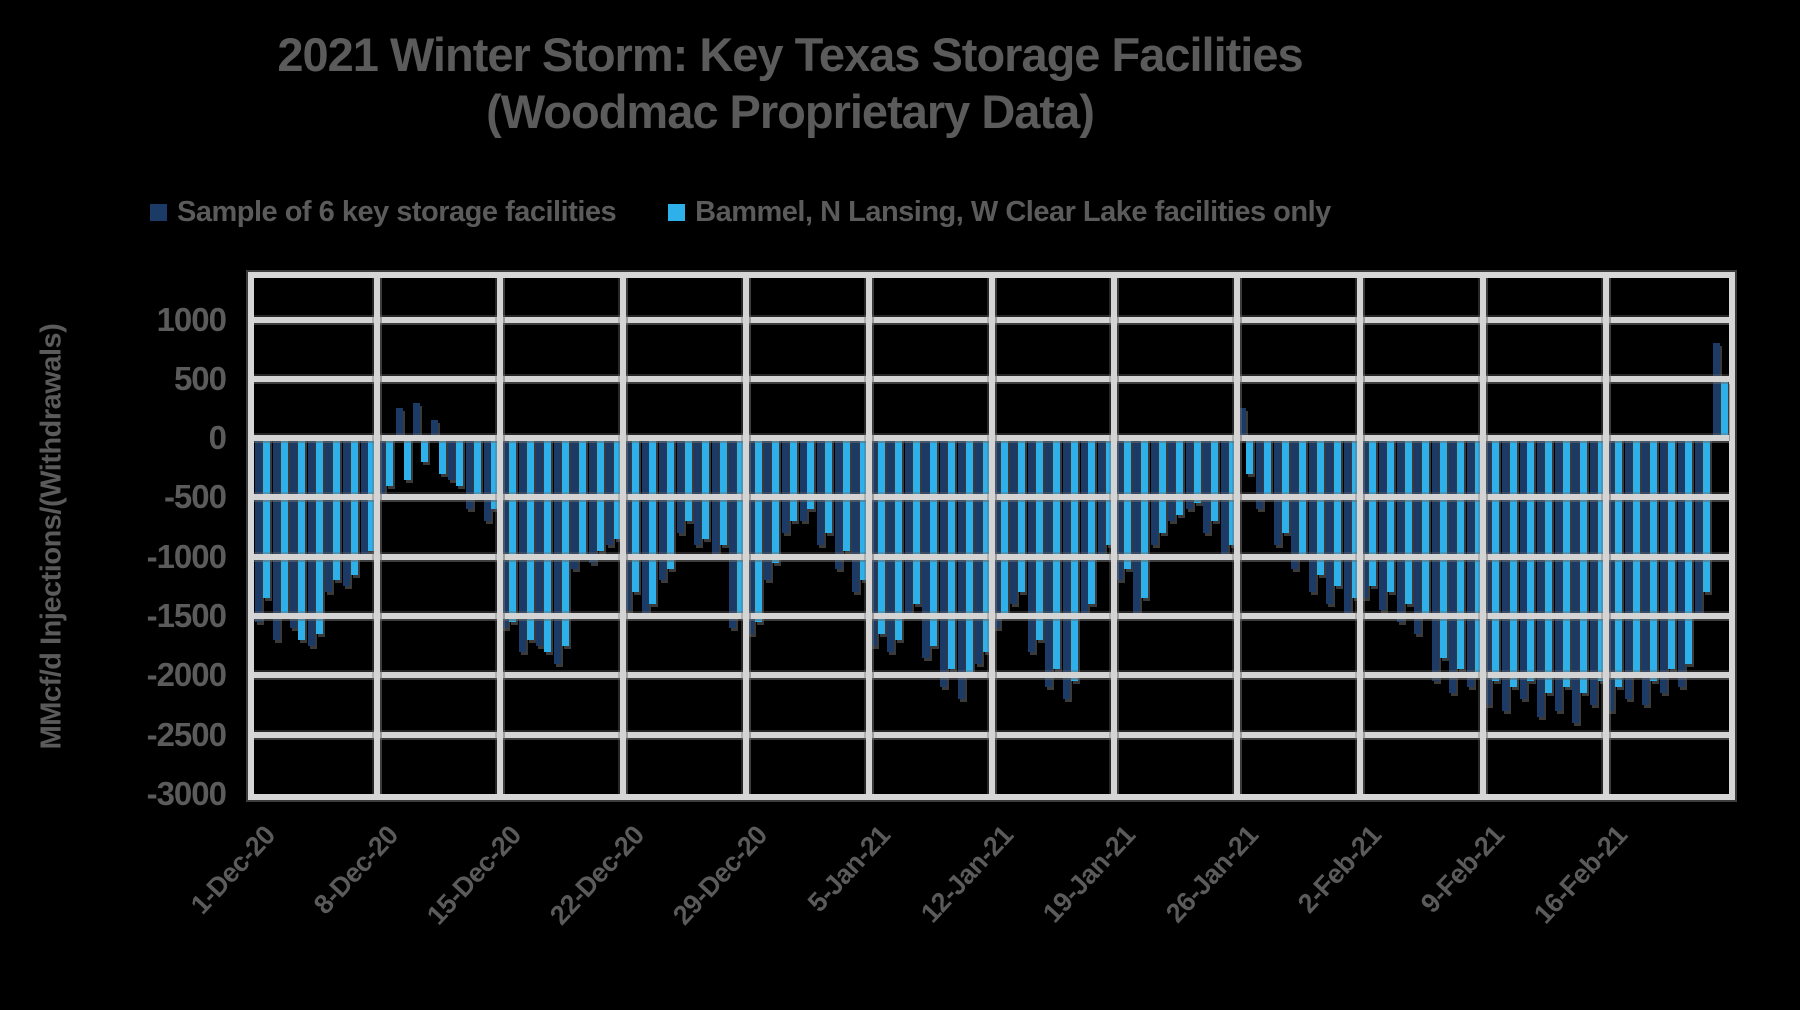 The height and width of the screenshot is (1010, 1800). Describe the element at coordinates (186, 734) in the screenshot. I see `y-tick-label: -2500` at that location.